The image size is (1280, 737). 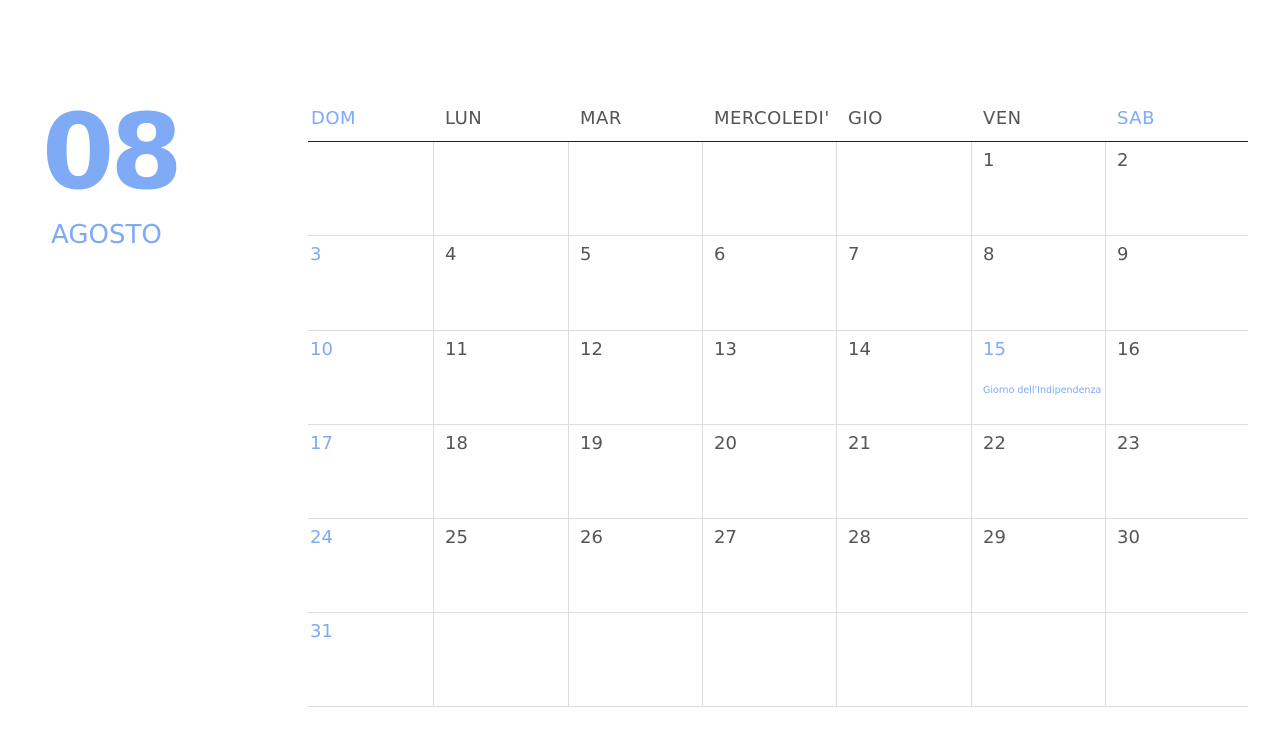 What do you see at coordinates (1038, 283) in the screenshot?
I see `day-cell: 8` at bounding box center [1038, 283].